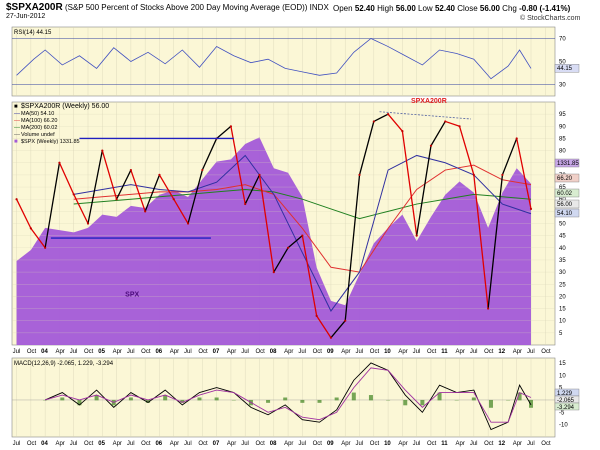 This screenshot has width=600, height=450. I want to click on price-tick-label: 40, so click(562, 249).